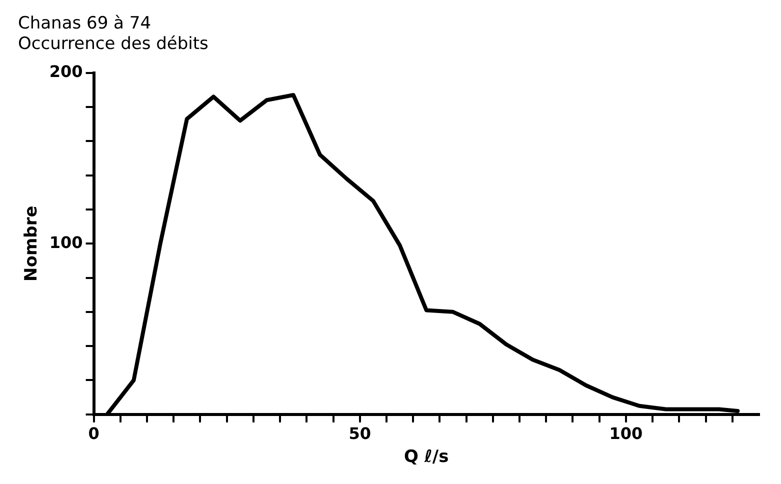  What do you see at coordinates (360, 434) in the screenshot?
I see `x-tick-label: 50` at bounding box center [360, 434].